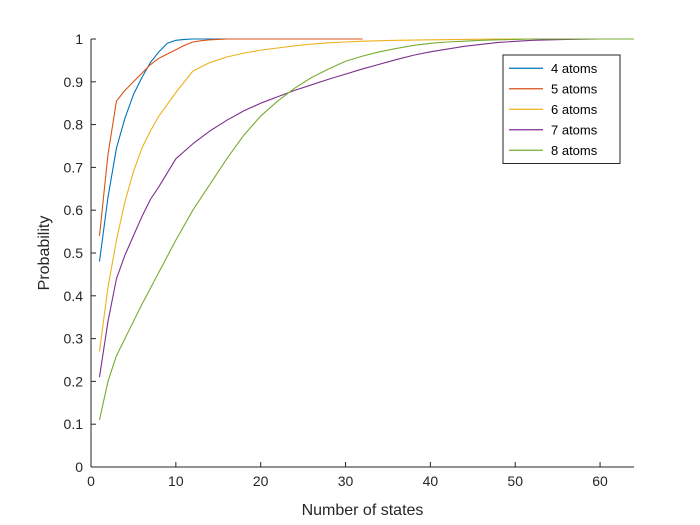 This screenshot has height=525, width=700. Describe the element at coordinates (44, 253) in the screenshot. I see `y-axis-label: Probability` at that location.